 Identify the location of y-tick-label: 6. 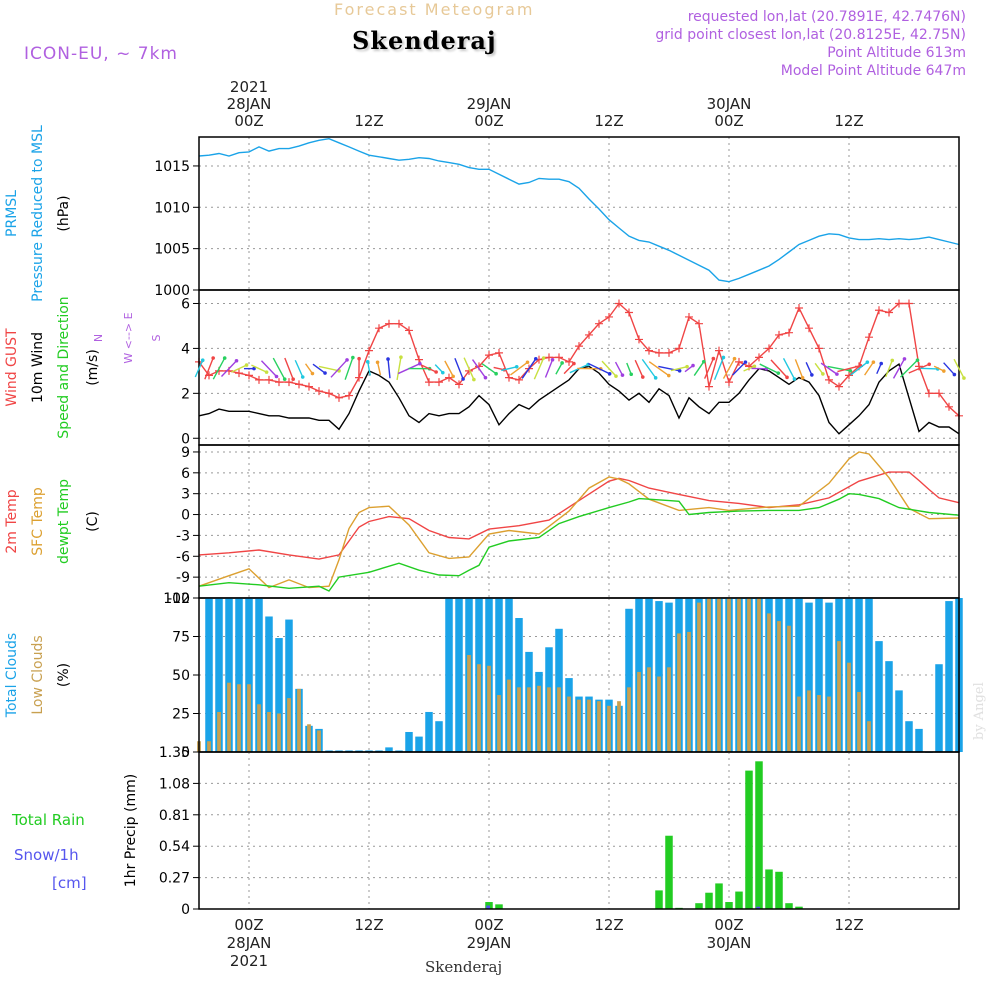
(185, 474).